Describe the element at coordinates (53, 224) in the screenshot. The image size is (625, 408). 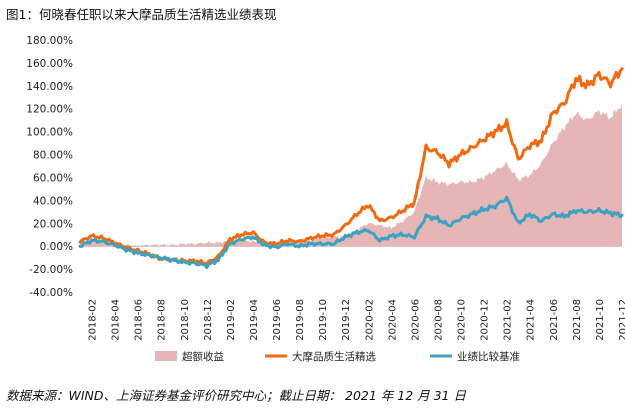
I see `y-tick-label: 20.00%` at that location.